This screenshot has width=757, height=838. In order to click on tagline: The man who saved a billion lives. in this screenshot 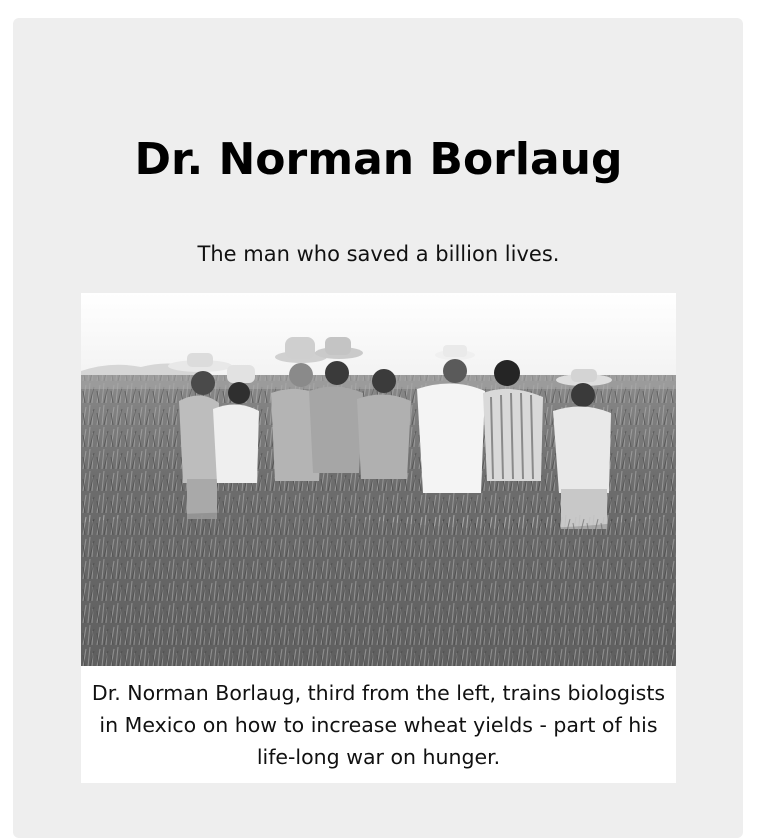, I will do `click(378, 254)`.